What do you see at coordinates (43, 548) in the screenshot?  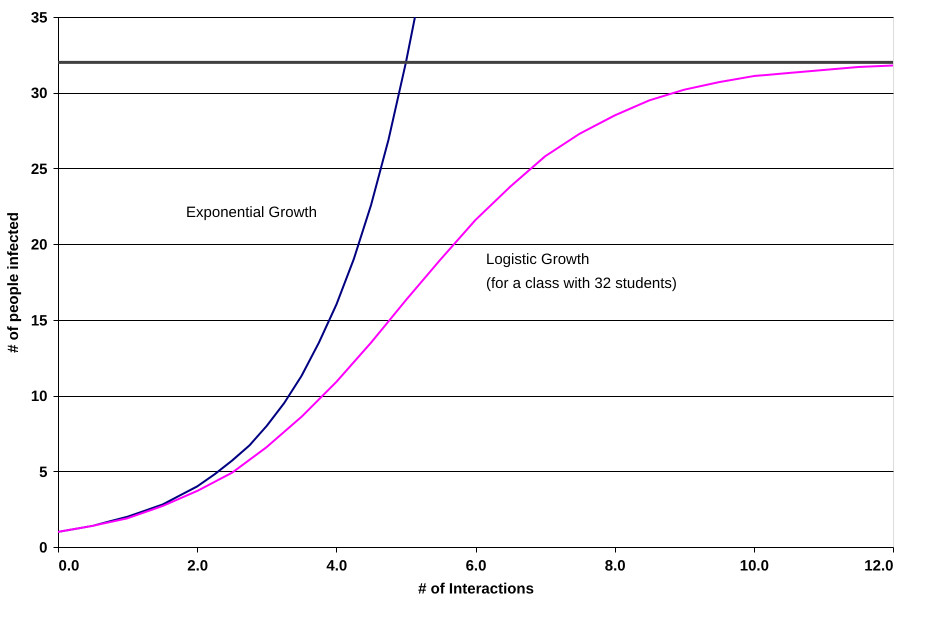 I see `y-tick-label: 0` at bounding box center [43, 548].